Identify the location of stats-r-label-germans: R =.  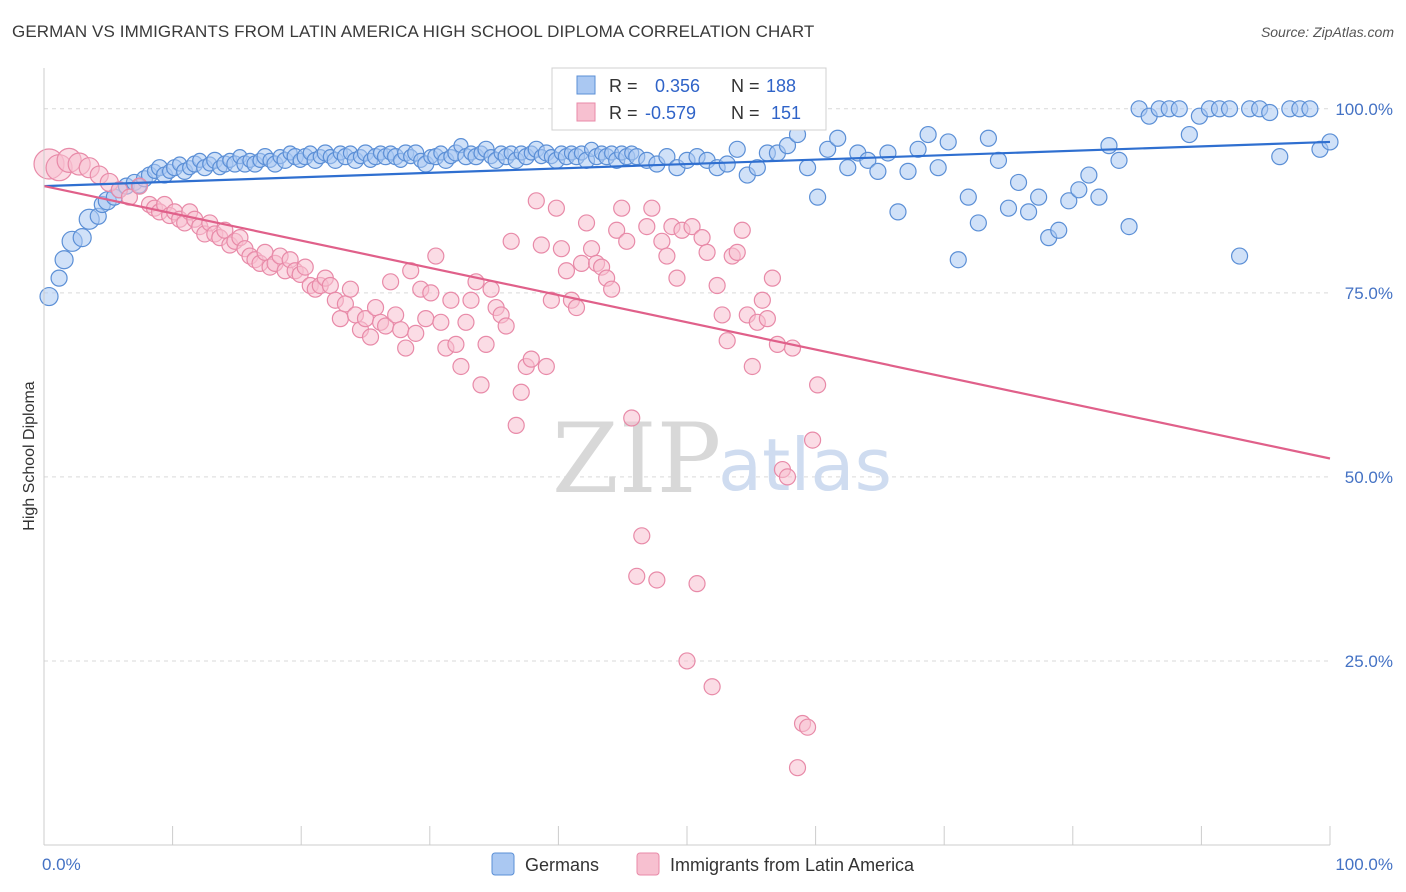
(623, 86).